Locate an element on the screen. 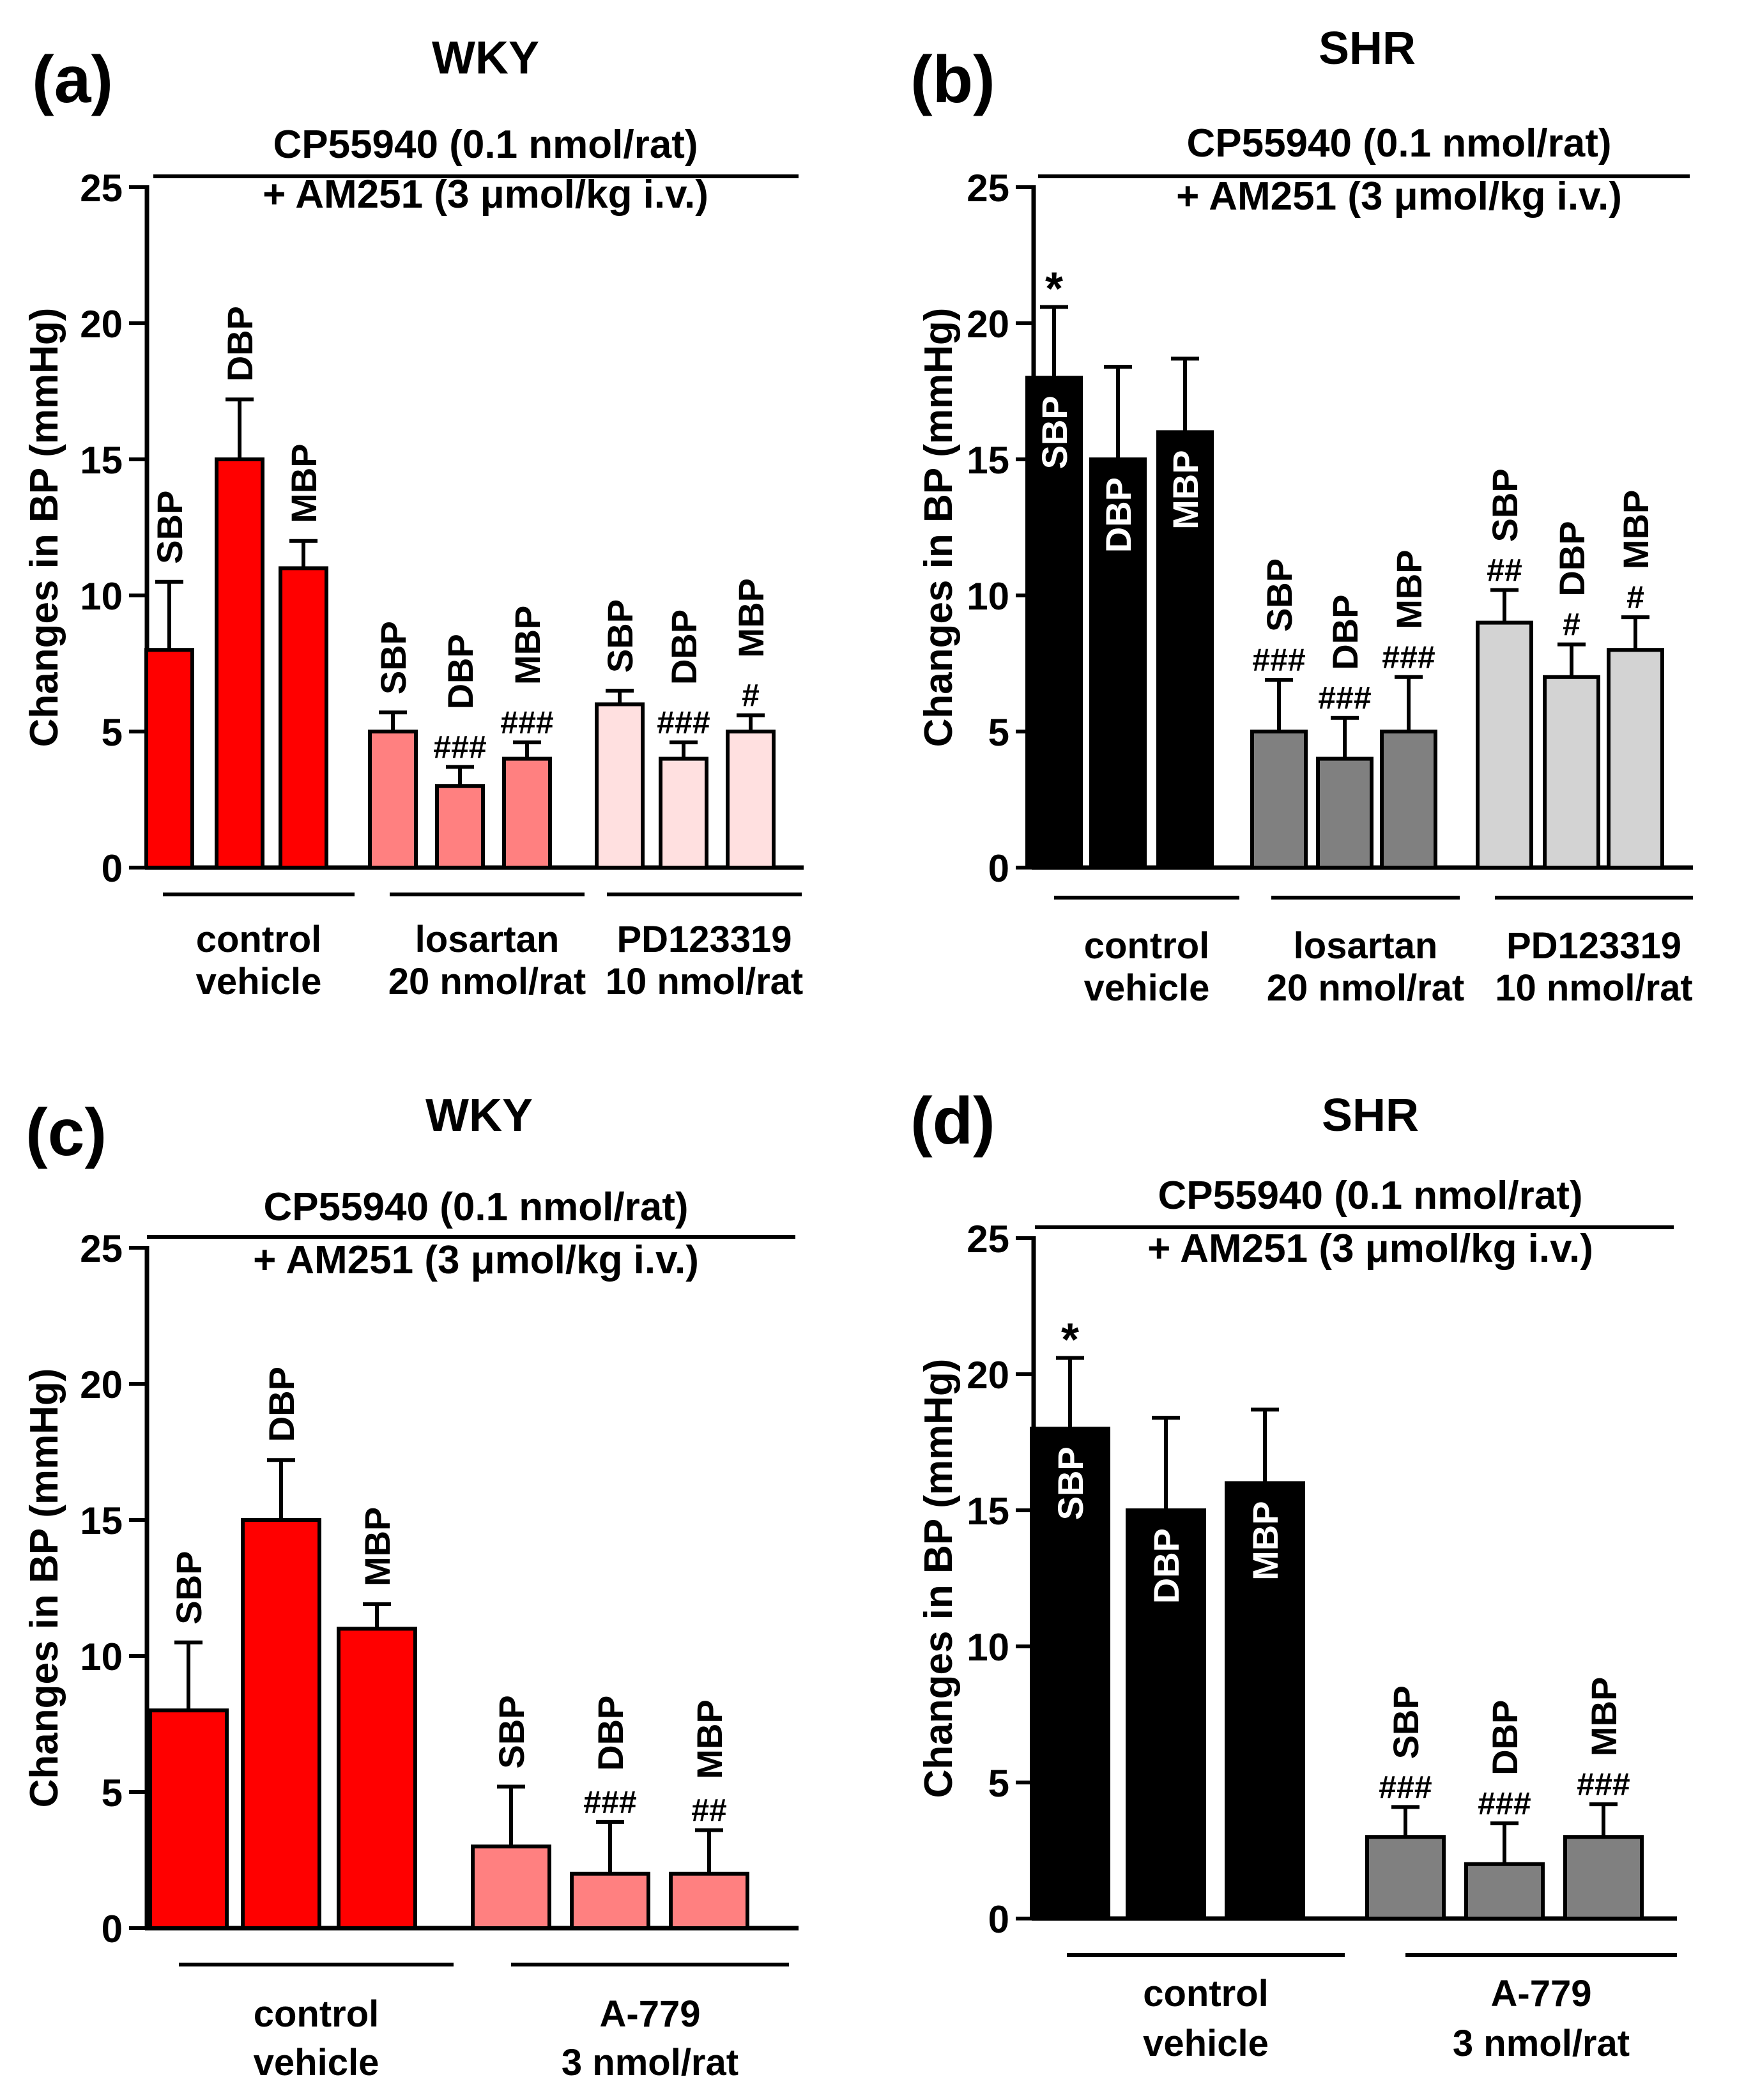 The image size is (1737, 2100). group-label-2: 20 nmol/rat is located at coordinates (487, 982).